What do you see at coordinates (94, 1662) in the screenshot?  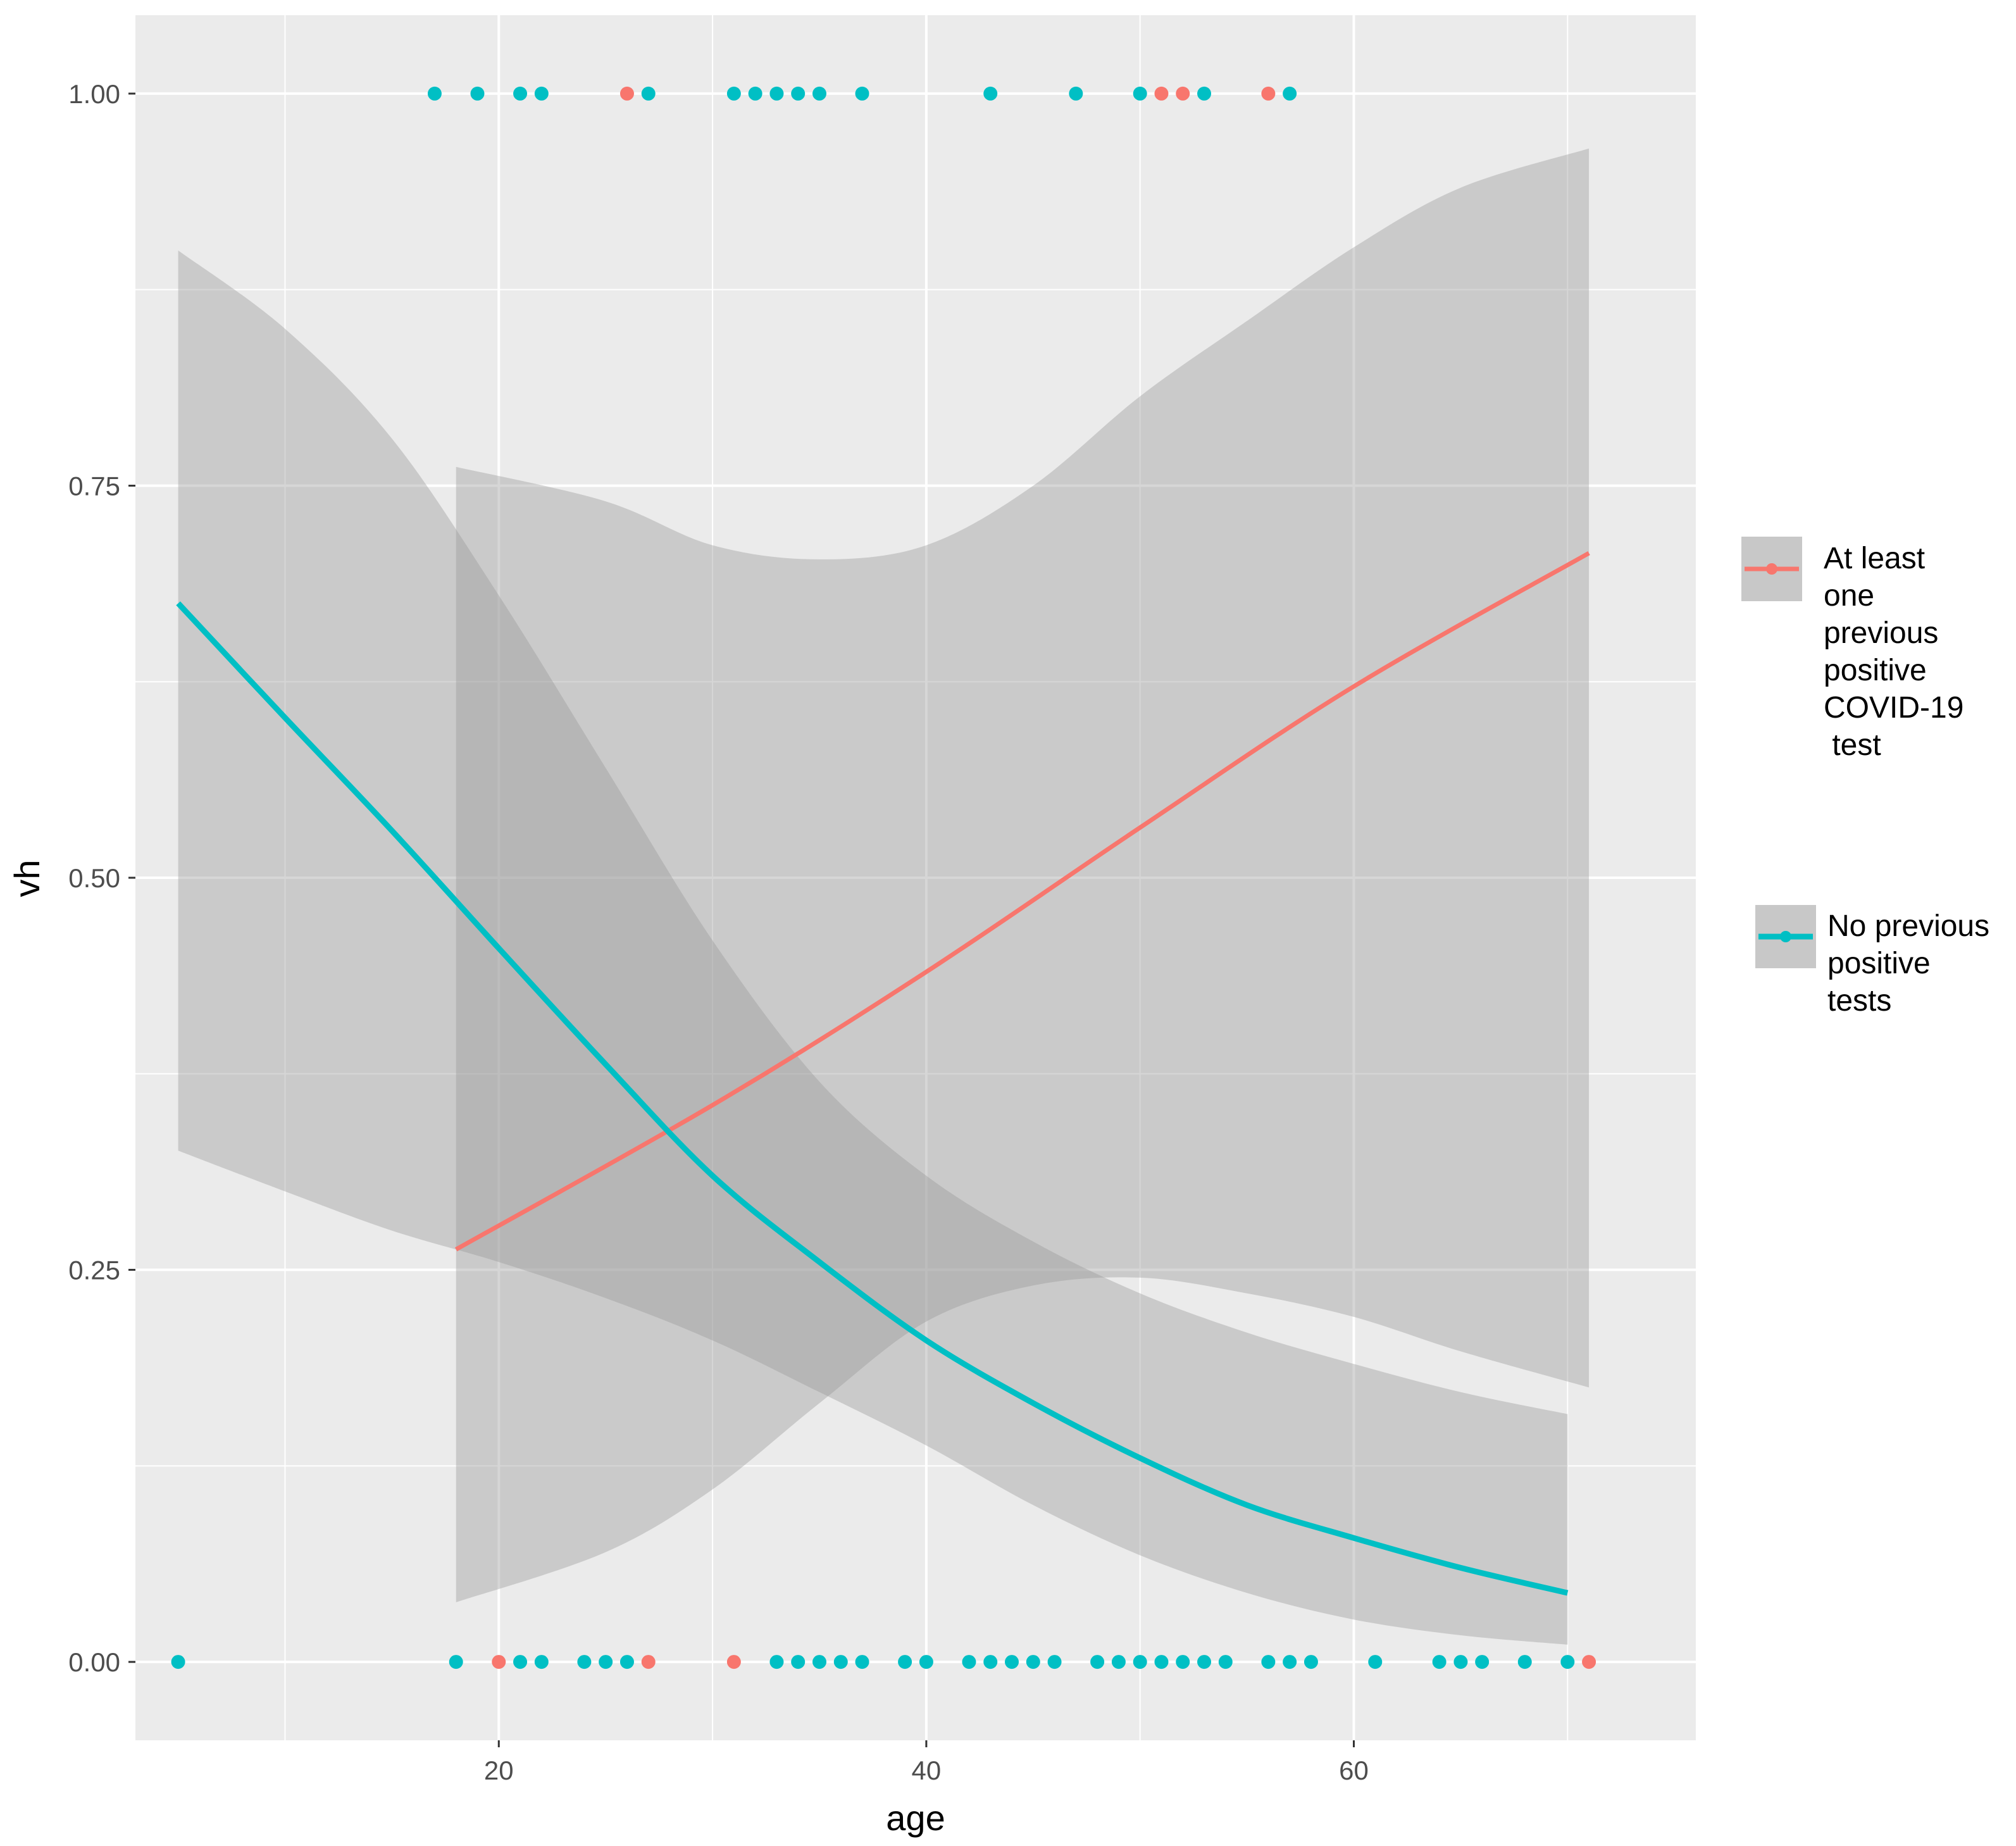 I see `y-tick-label: 0.00` at bounding box center [94, 1662].